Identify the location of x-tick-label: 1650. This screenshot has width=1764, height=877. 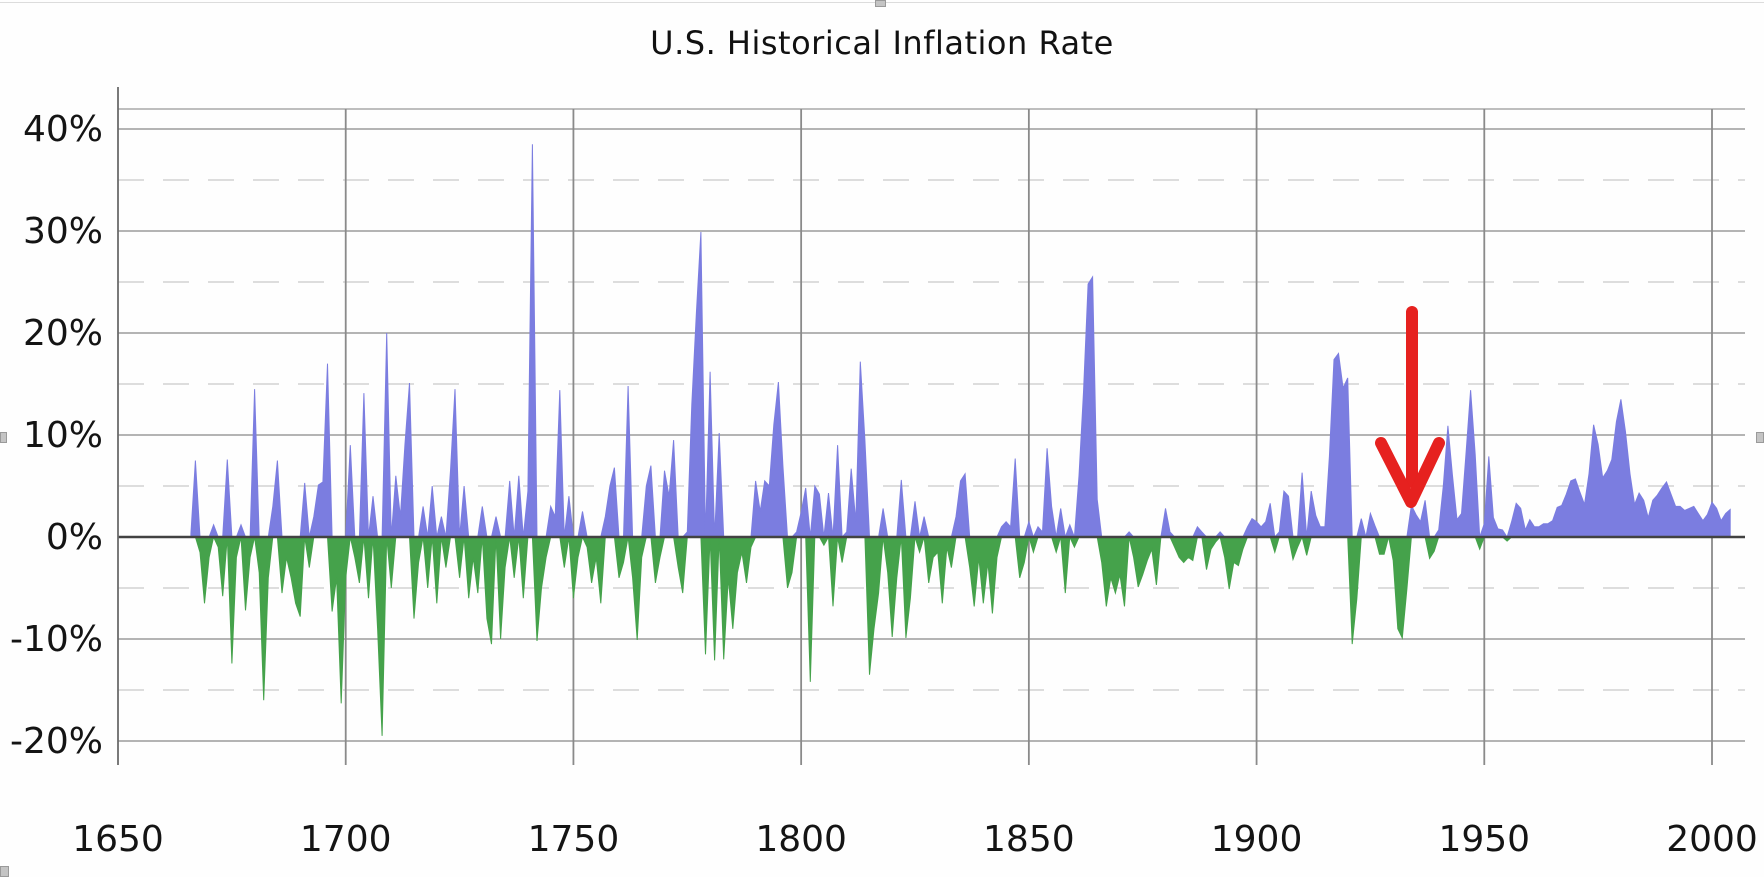
(118, 839).